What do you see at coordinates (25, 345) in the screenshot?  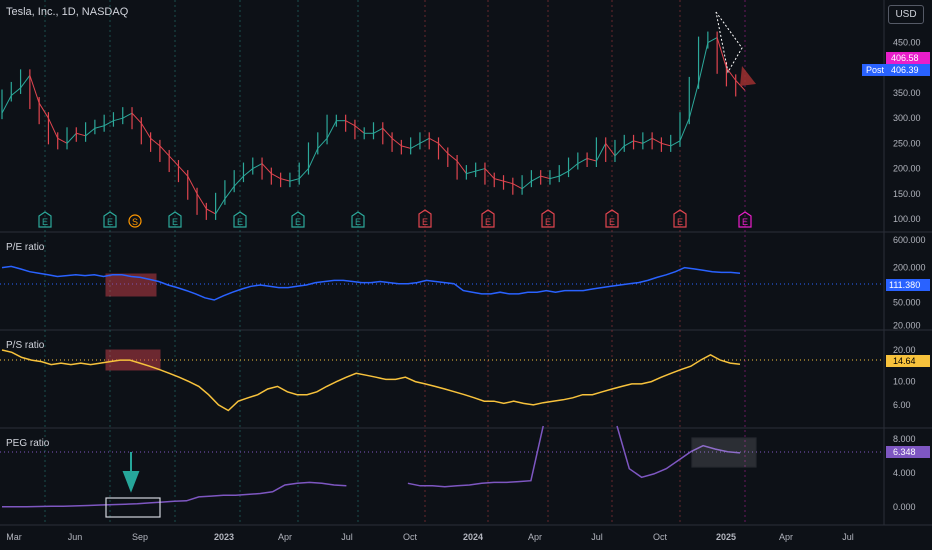 I see `ps-title: P/S ratio` at bounding box center [25, 345].